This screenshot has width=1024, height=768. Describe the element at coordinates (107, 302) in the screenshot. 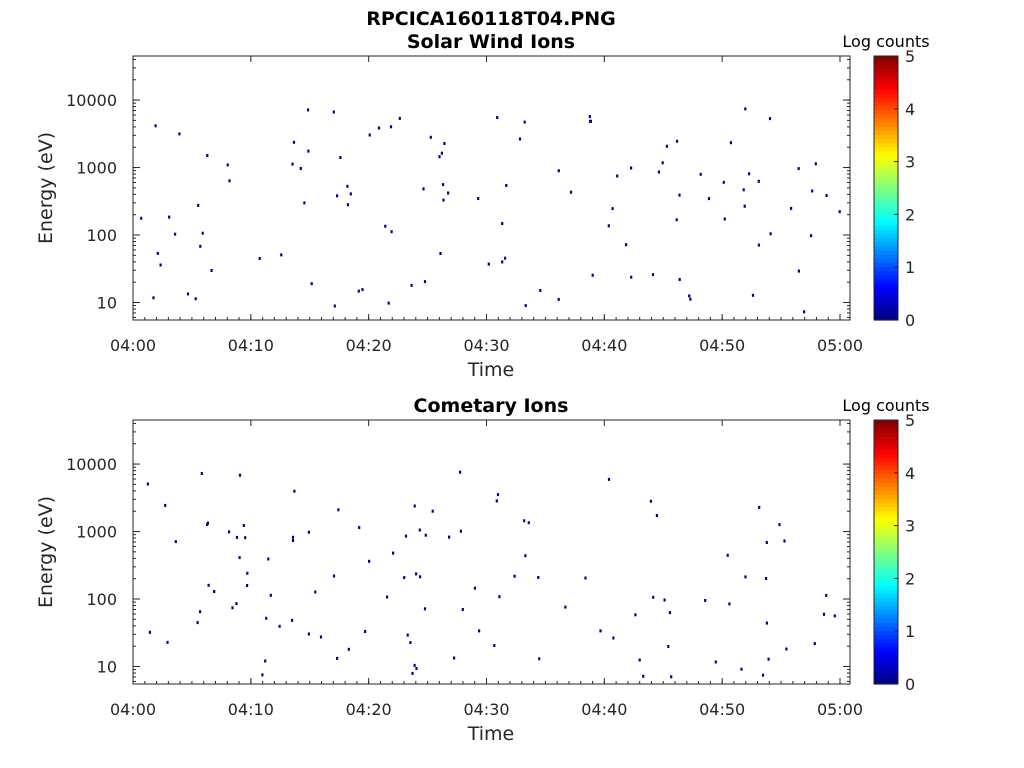

I see `y-tick-label: 10` at that location.